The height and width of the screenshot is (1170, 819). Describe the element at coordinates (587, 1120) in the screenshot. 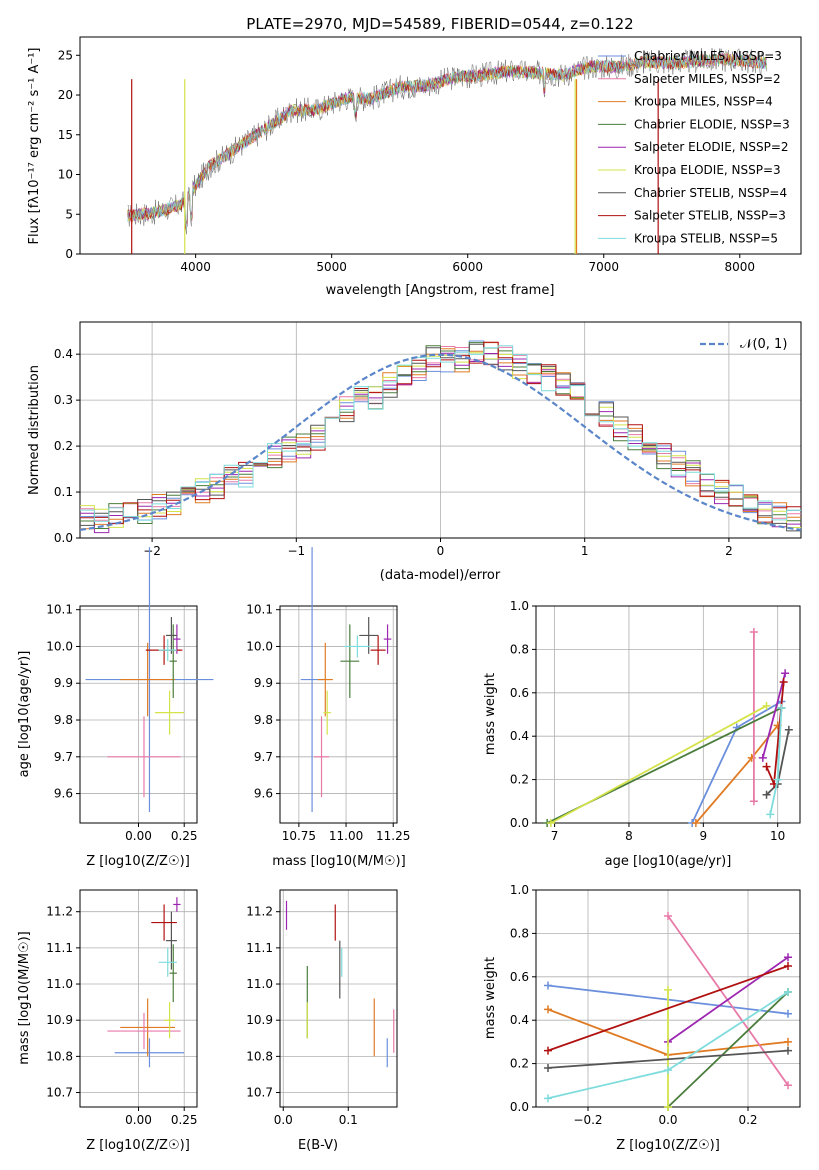

I see `x-tick-label: −0.2` at that location.